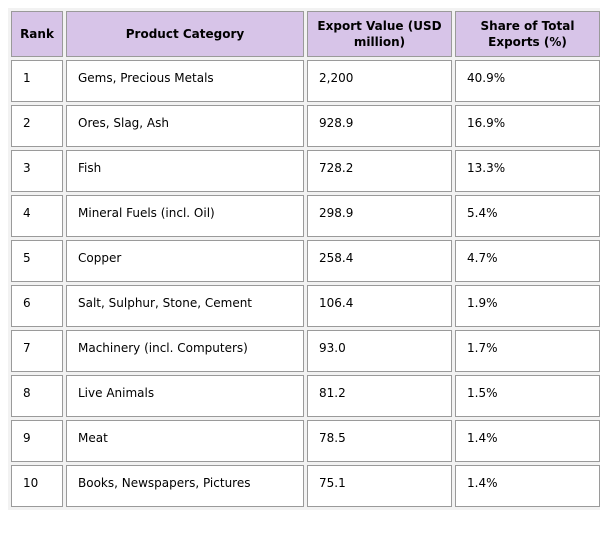  I want to click on table-row: 3 Fish 728.2 13.3%, so click(305, 171).